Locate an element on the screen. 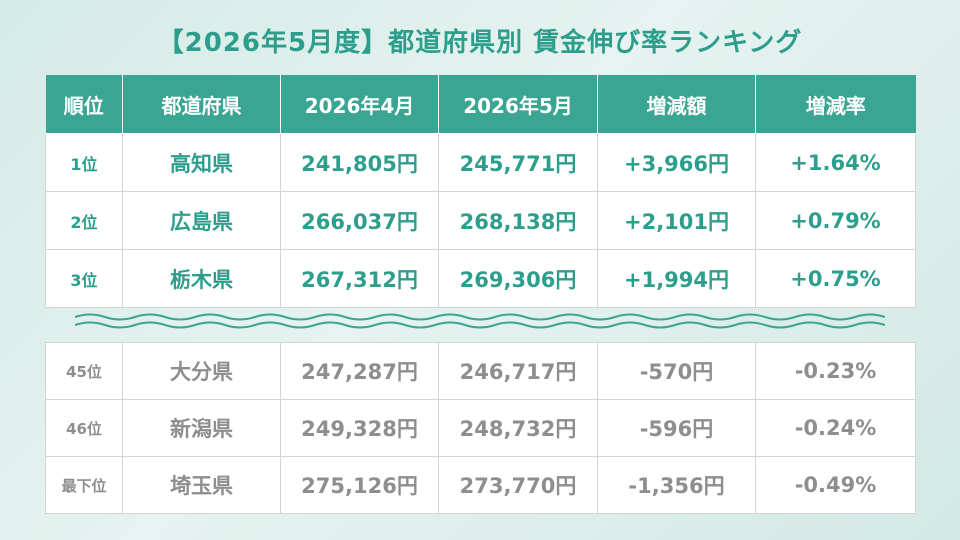 The width and height of the screenshot is (960, 540). april-cell: 247,287円 is located at coordinates (359, 371).